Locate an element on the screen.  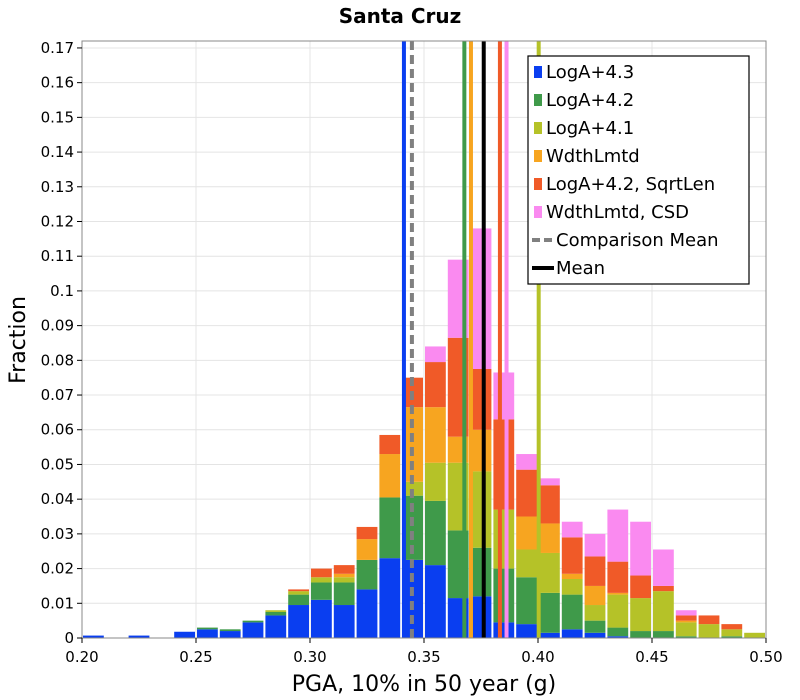
y-tick-label-12: 0.12 is located at coordinates (57, 221).